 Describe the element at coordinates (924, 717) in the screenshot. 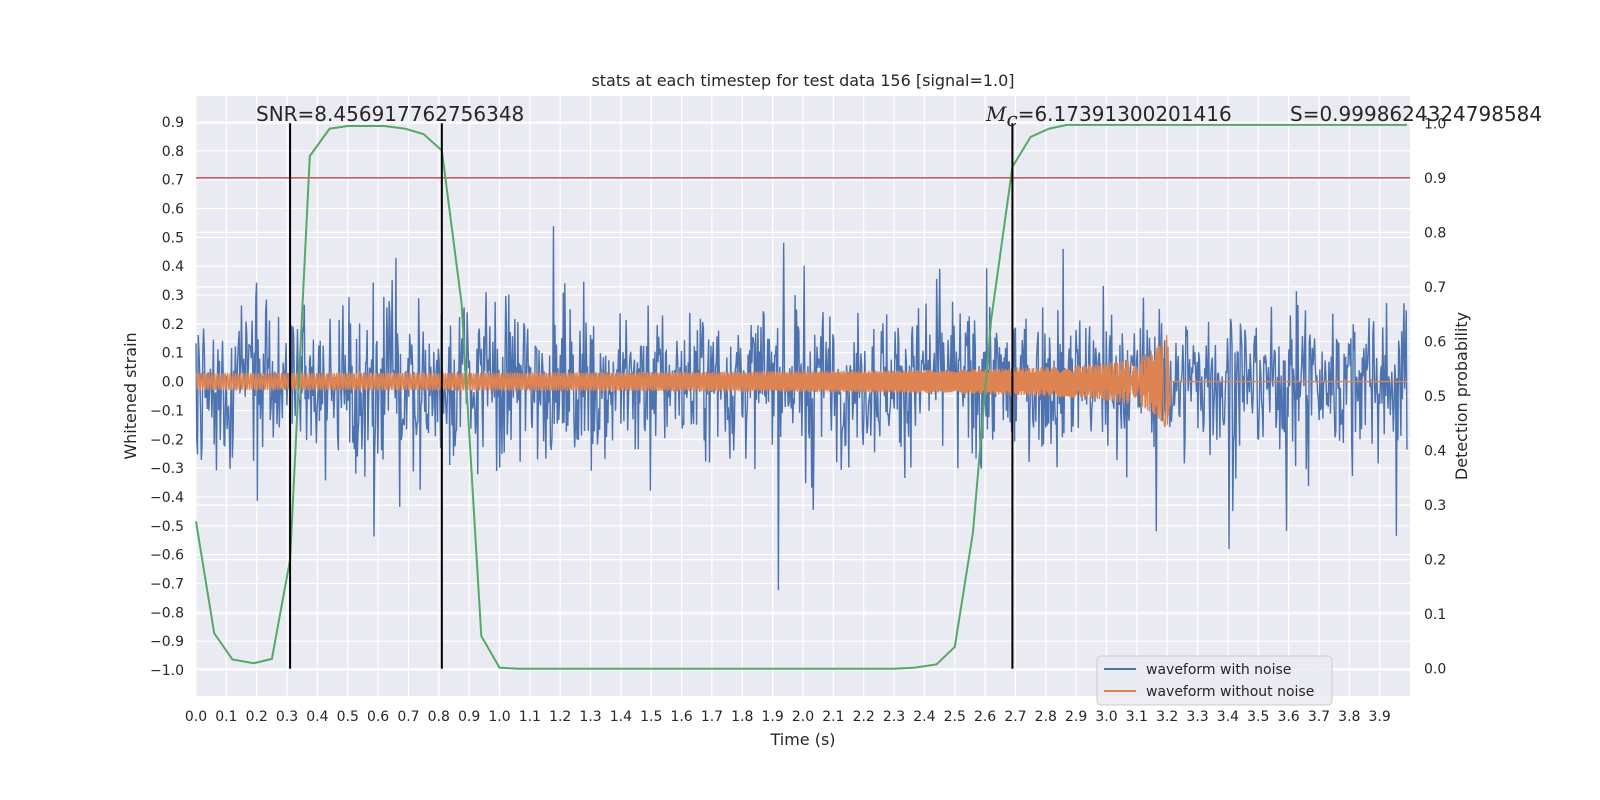

I see `x-tick-label: 2.4` at that location.